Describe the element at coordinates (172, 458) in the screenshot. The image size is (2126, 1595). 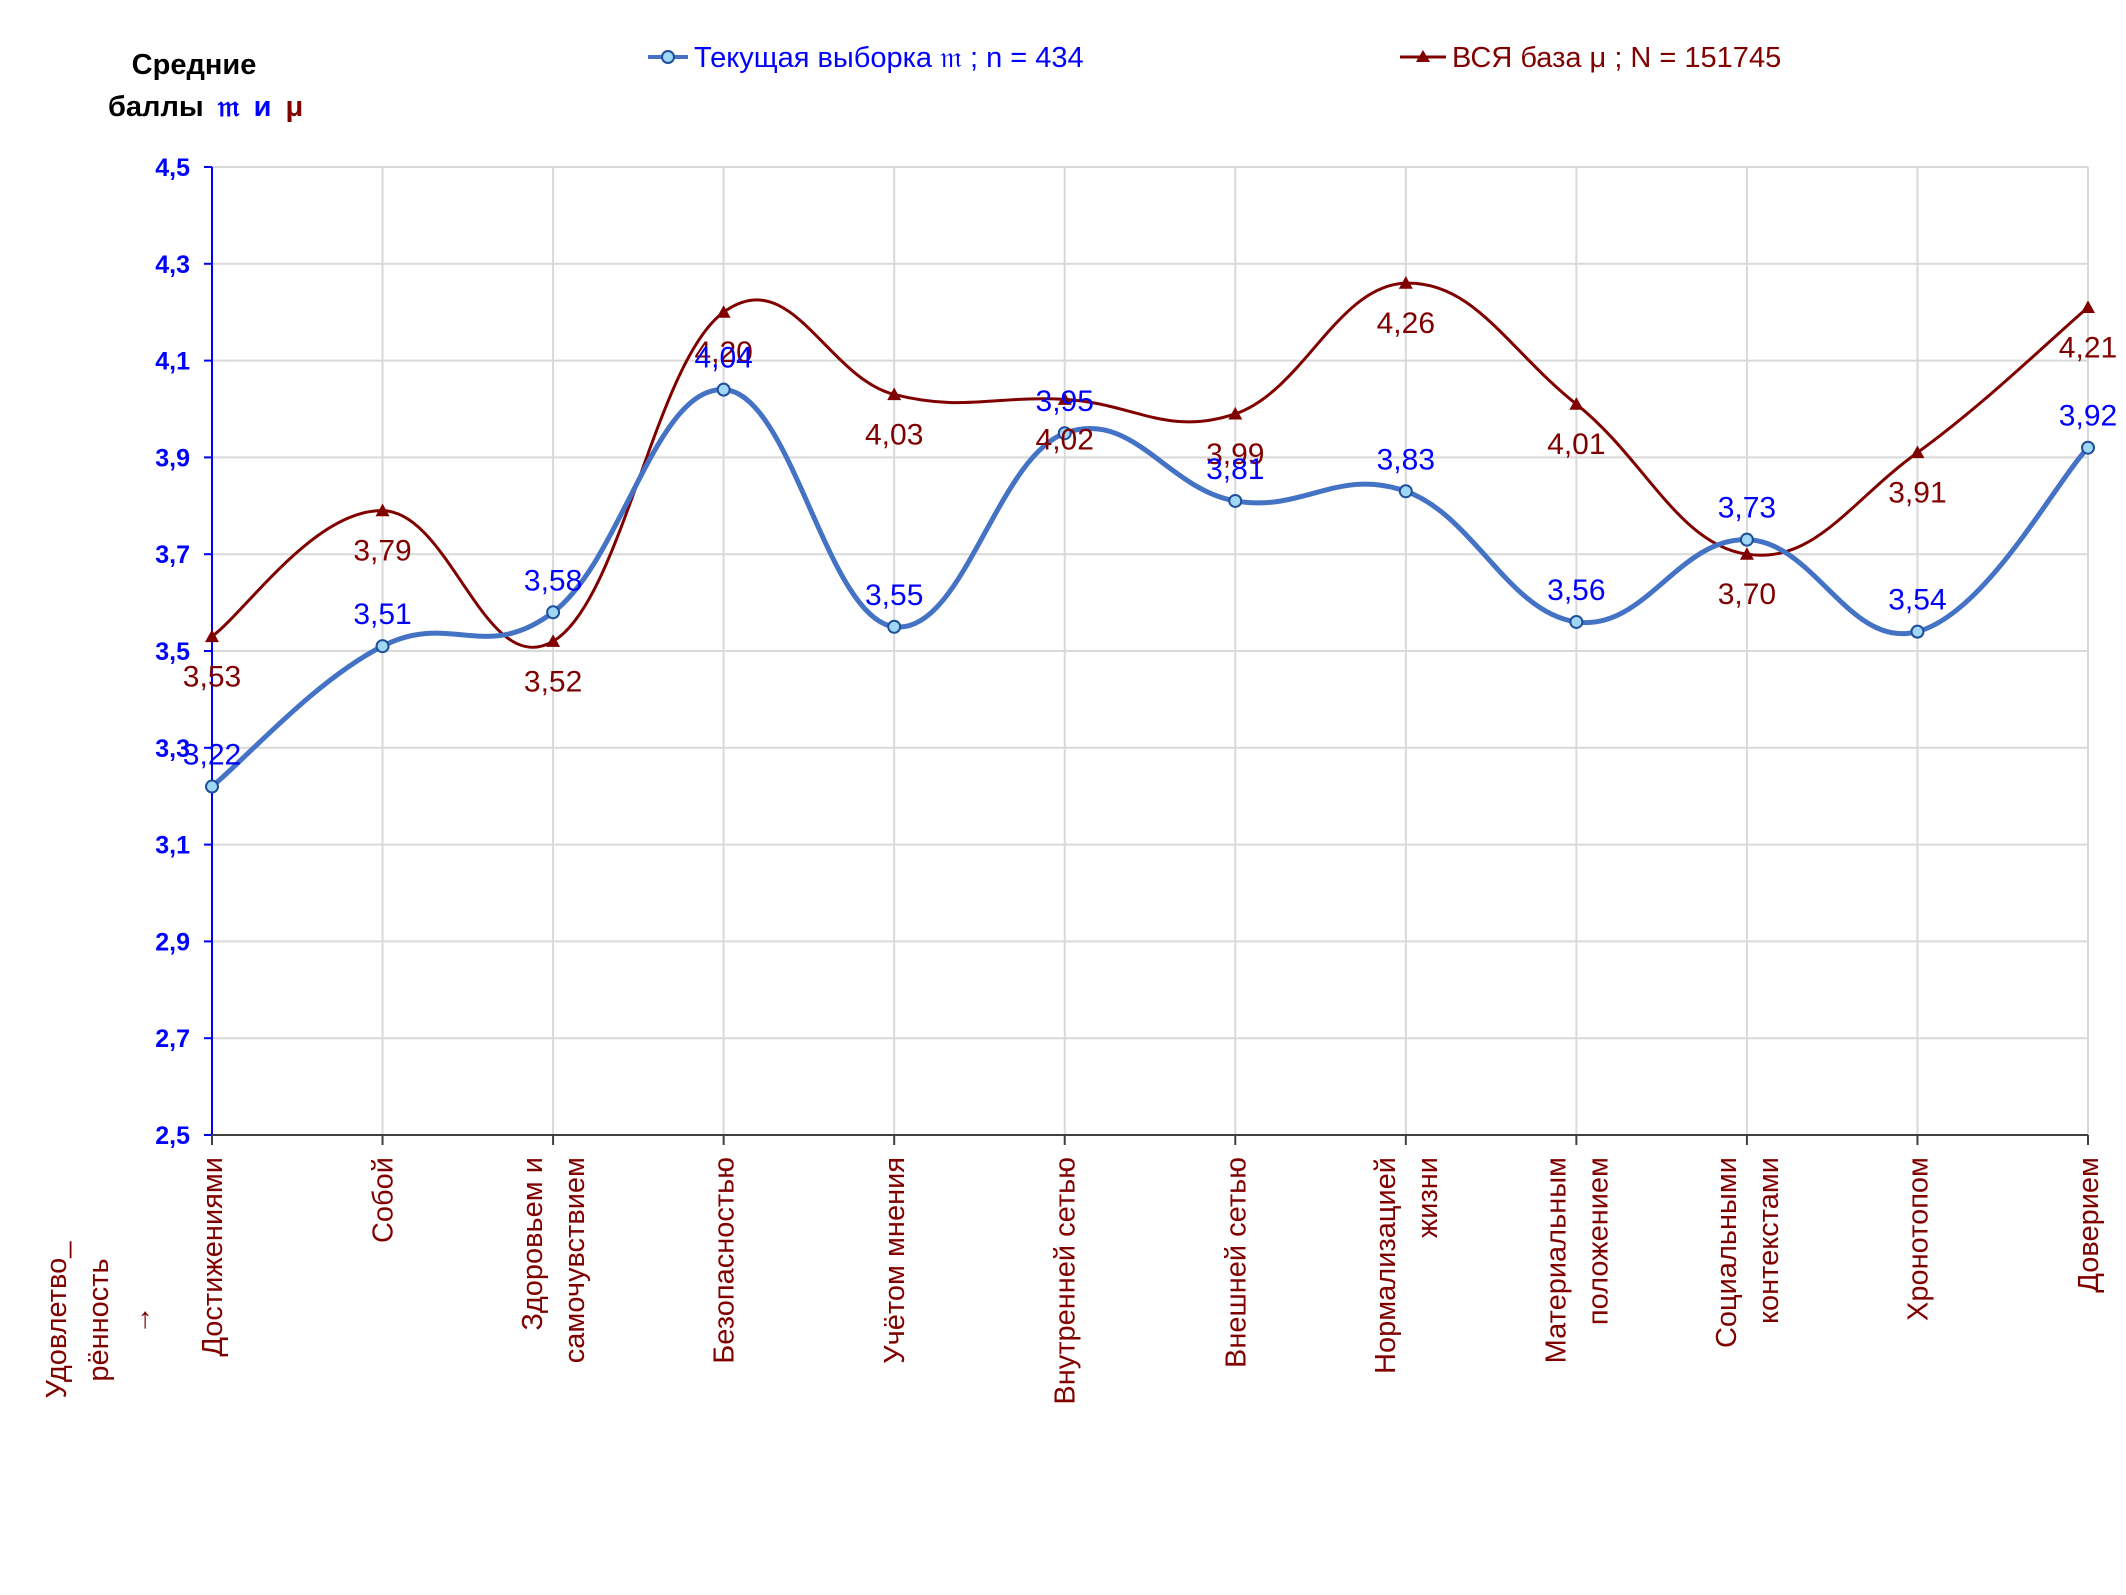
I see `y-tick-label: 3,9` at that location.